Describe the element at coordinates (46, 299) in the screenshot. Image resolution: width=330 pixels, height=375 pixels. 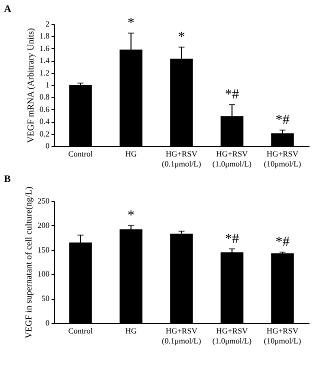
I see `y-tick-label: 50` at that location.